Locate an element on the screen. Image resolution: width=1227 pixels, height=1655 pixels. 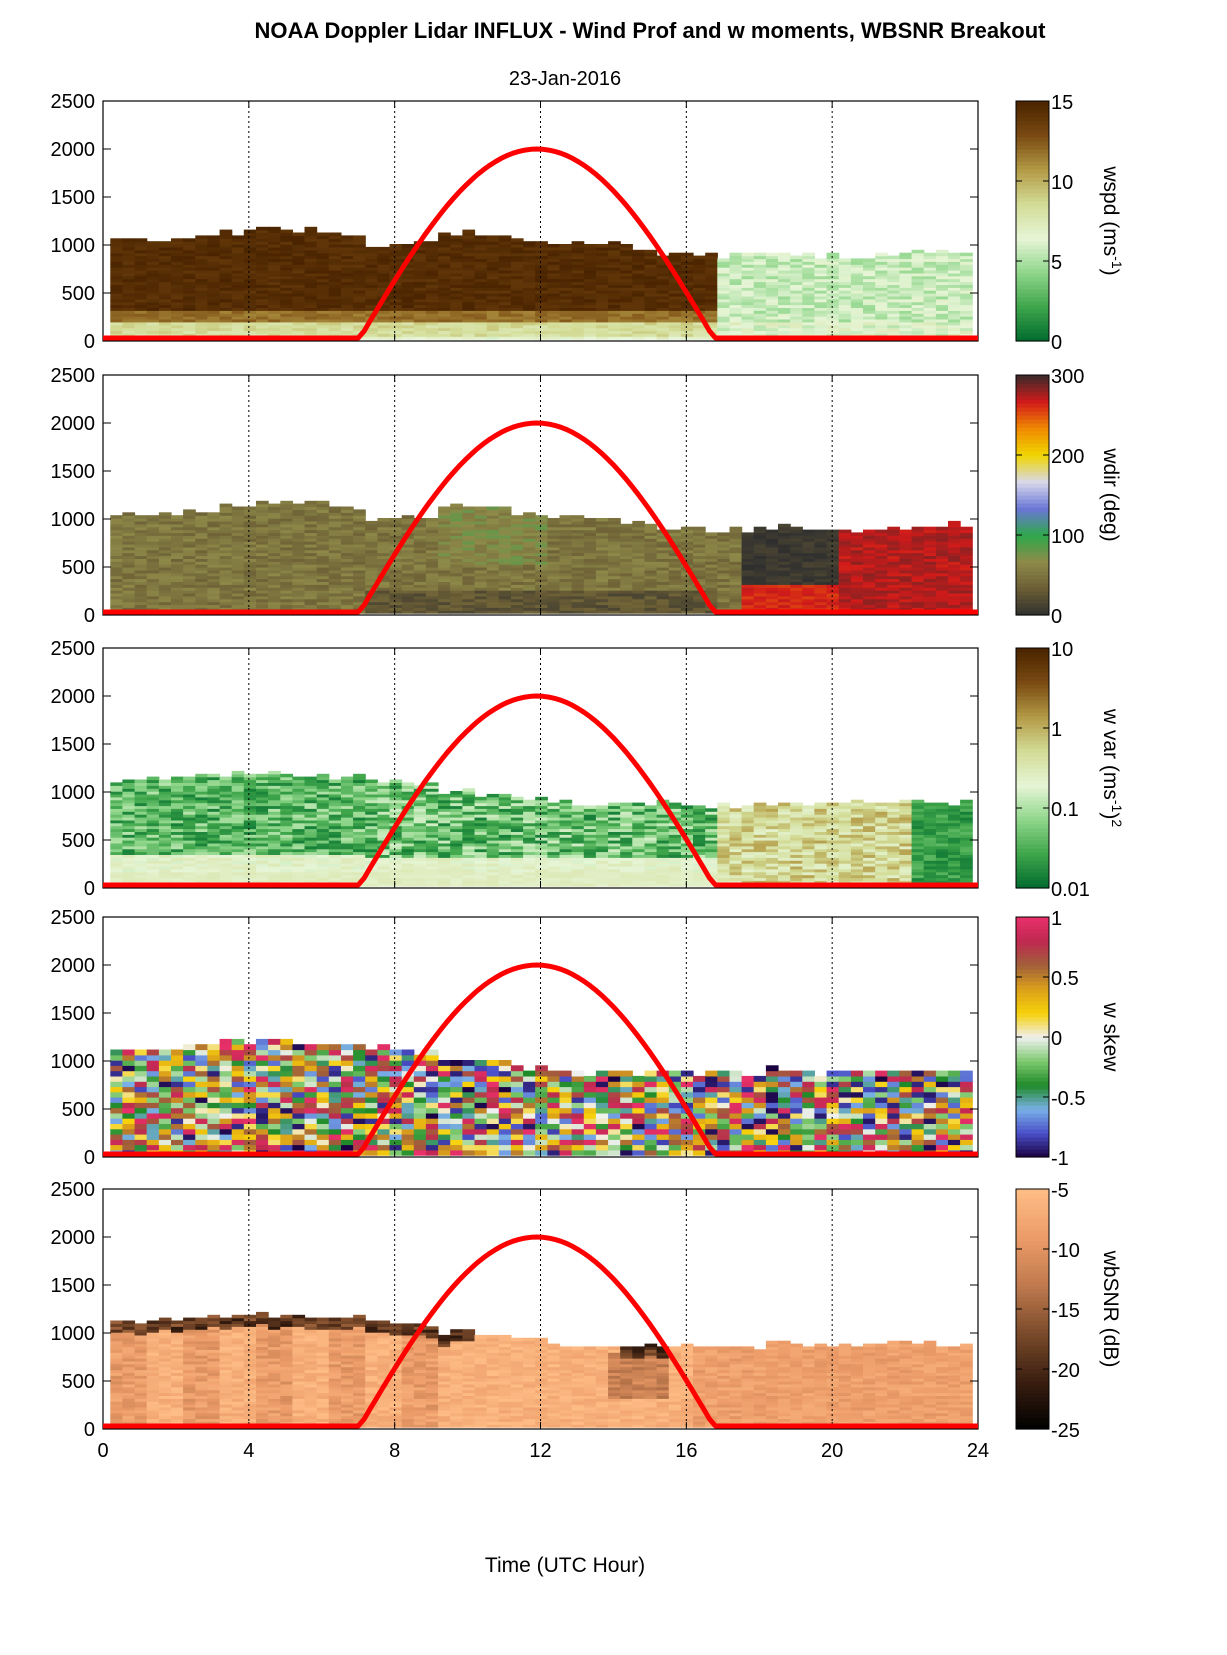
heatmap-wdir is located at coordinates (541, 557).